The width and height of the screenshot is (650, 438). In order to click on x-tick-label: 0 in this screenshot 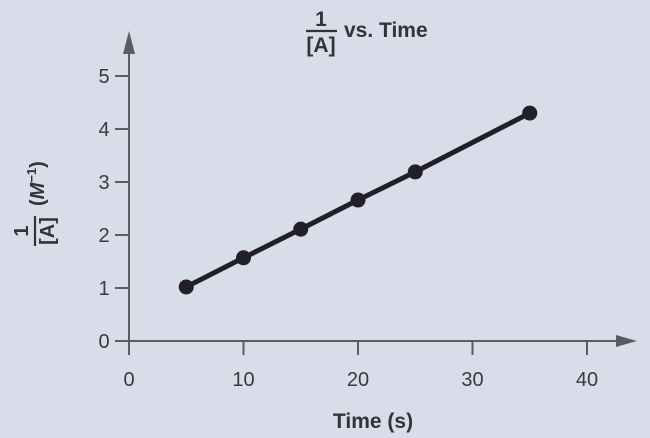, I will do `click(128, 380)`.